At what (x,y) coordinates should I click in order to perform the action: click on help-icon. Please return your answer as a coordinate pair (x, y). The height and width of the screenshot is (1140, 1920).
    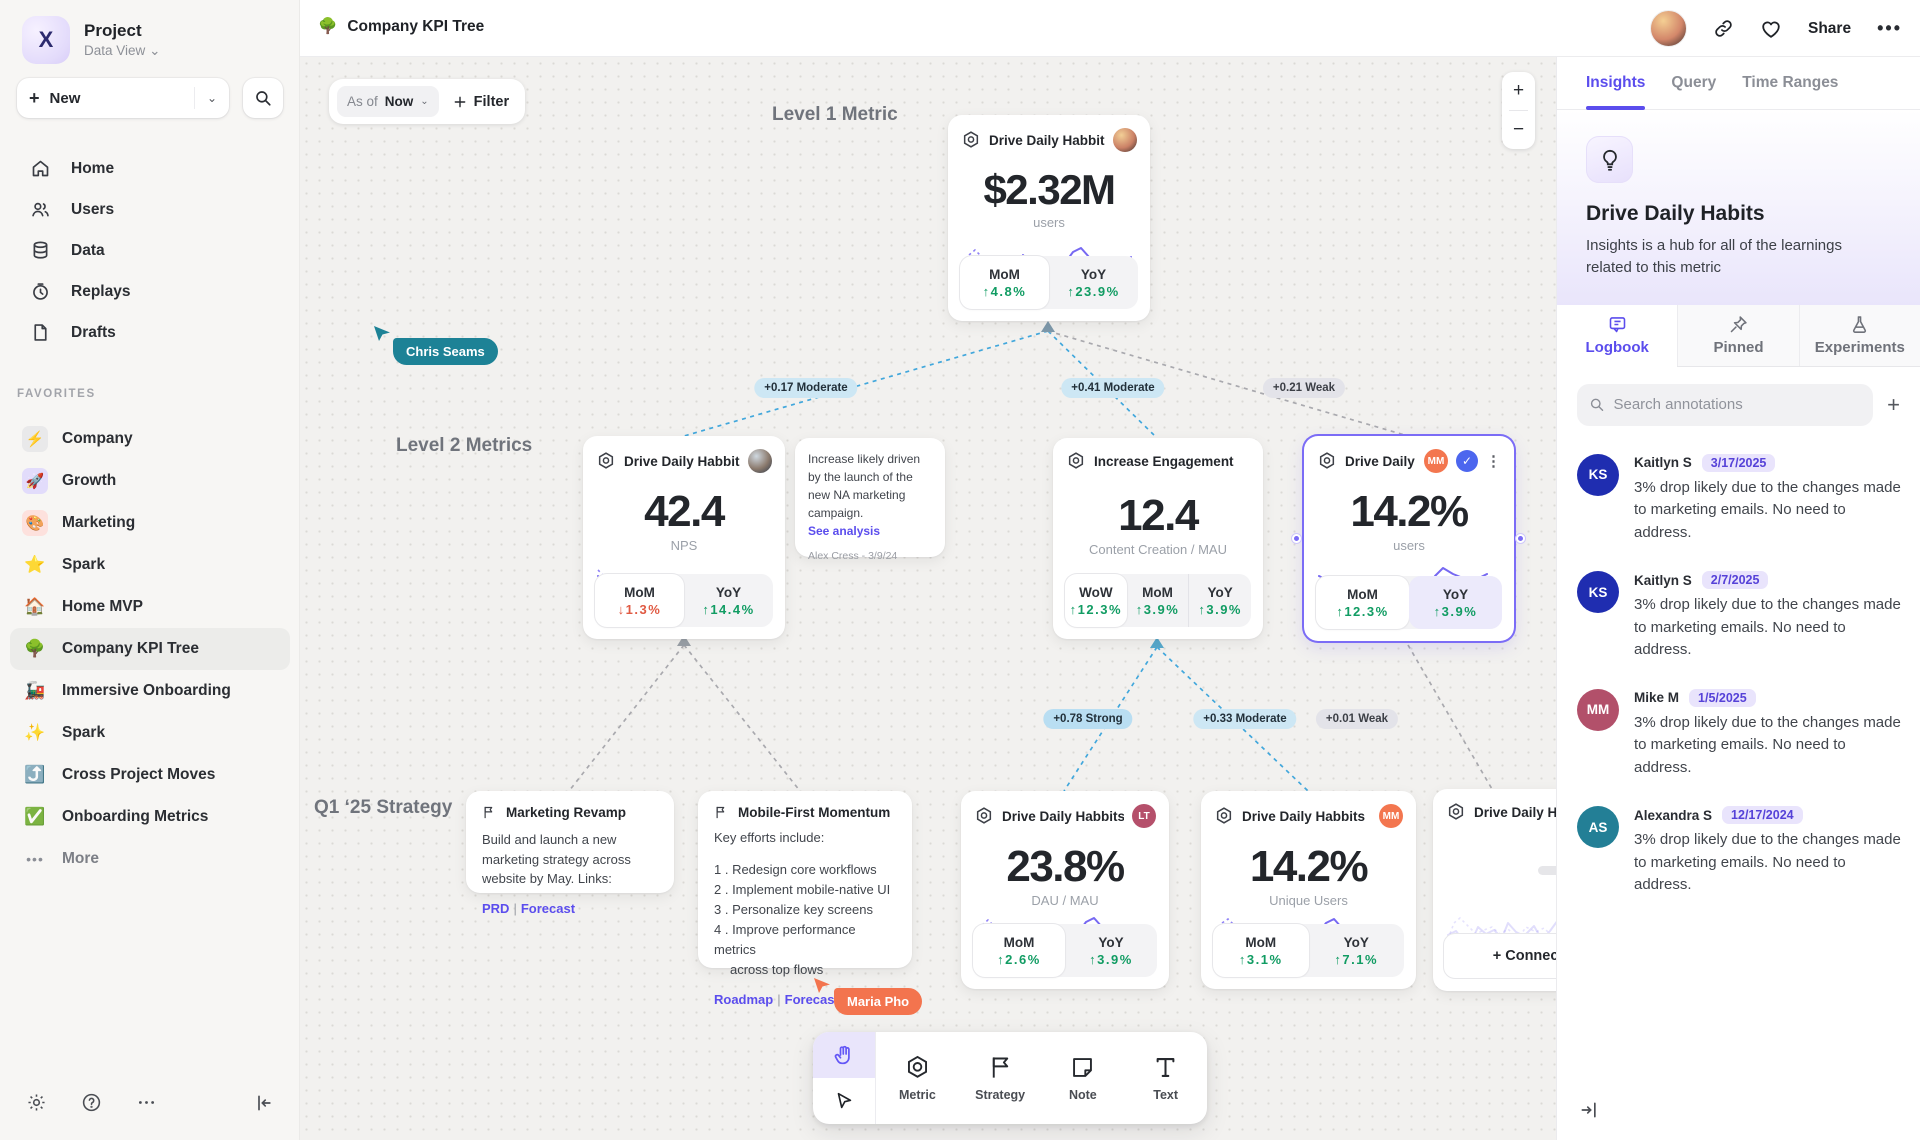
    Looking at the image, I should click on (91, 1102).